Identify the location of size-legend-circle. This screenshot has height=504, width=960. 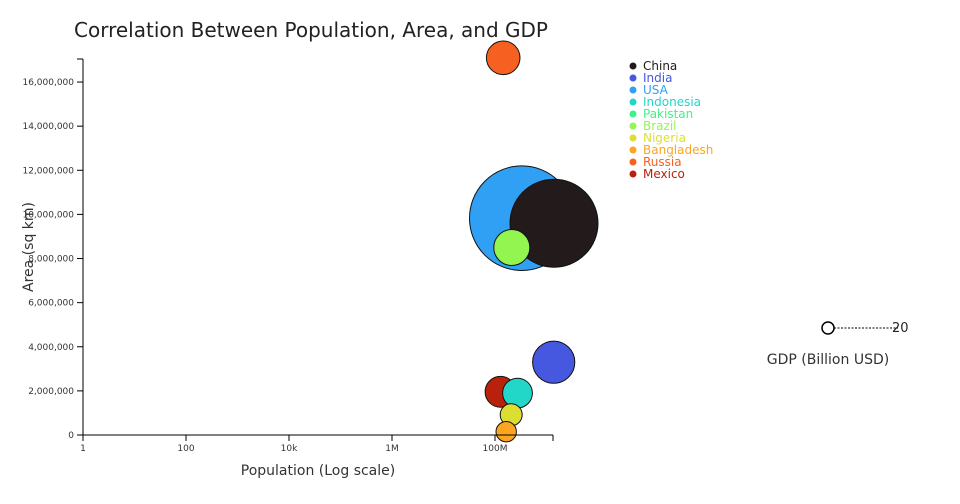
(828, 328).